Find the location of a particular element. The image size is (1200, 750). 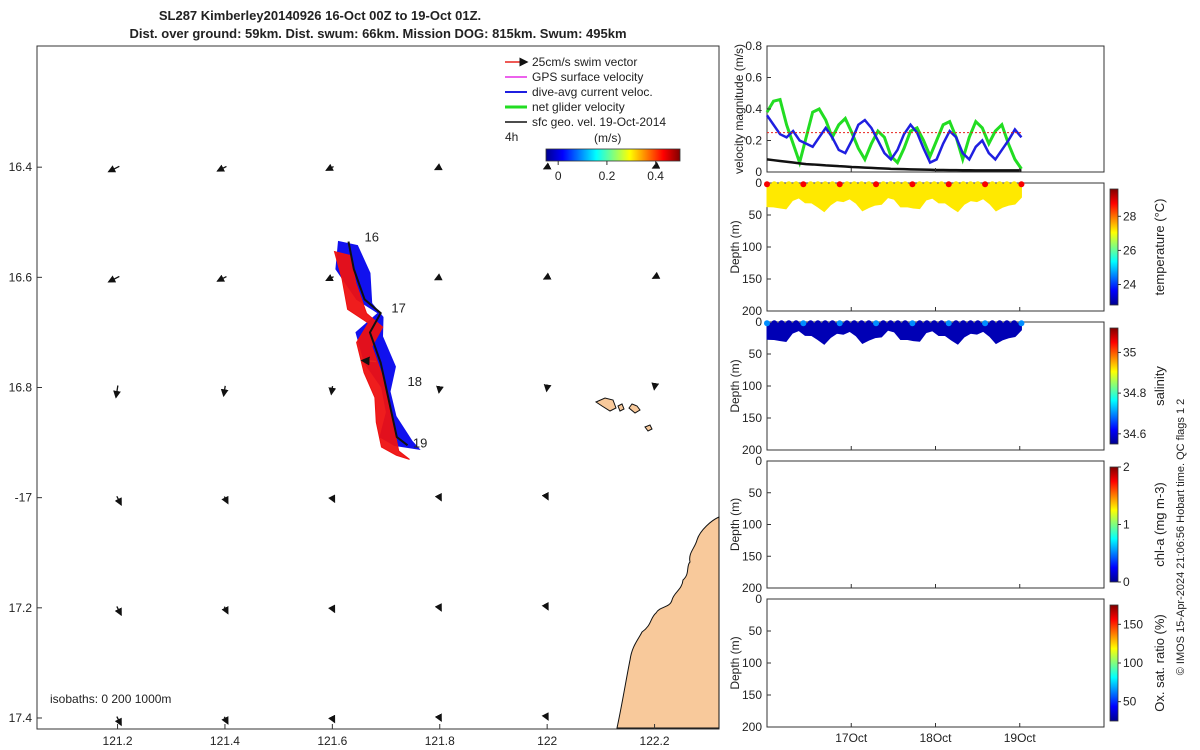

time-tick-label: 17Oct is located at coordinates (851, 738).